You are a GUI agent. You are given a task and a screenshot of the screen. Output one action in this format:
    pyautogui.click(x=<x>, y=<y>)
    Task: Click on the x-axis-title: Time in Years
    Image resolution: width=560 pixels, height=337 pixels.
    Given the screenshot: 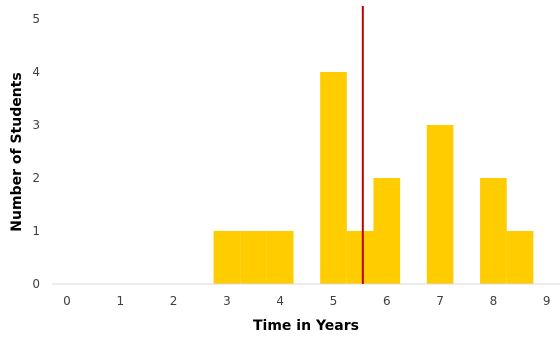 What is the action you would take?
    pyautogui.click(x=306, y=326)
    